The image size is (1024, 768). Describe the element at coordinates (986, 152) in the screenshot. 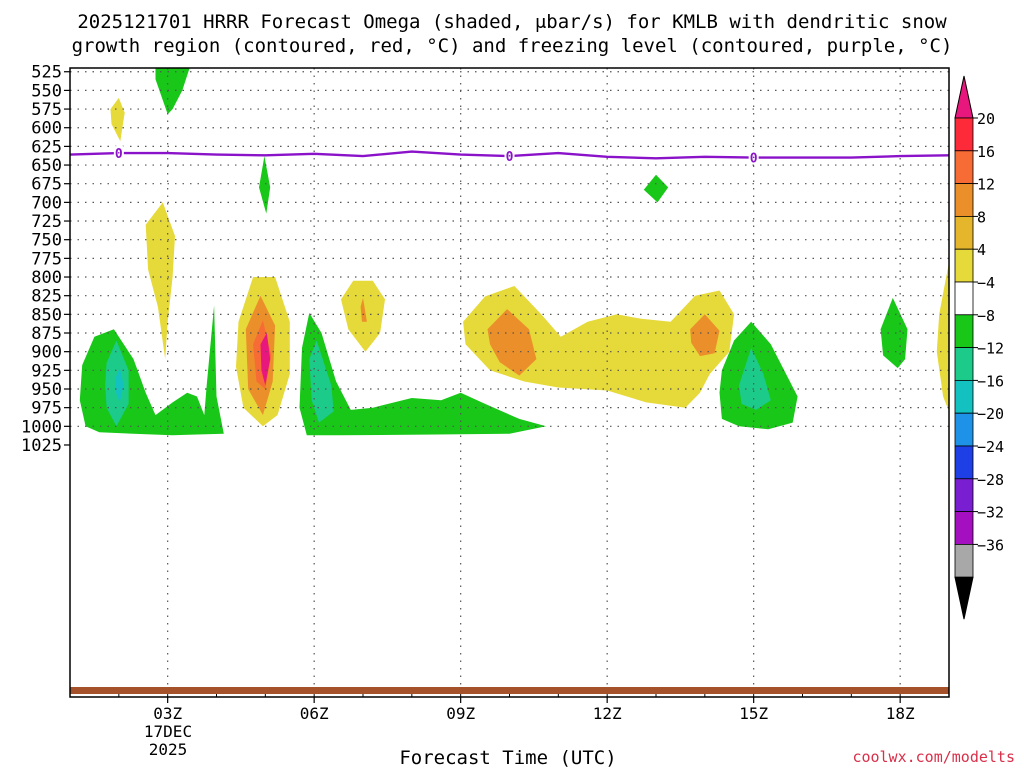

I see `colorbar-label-1: 16` at that location.